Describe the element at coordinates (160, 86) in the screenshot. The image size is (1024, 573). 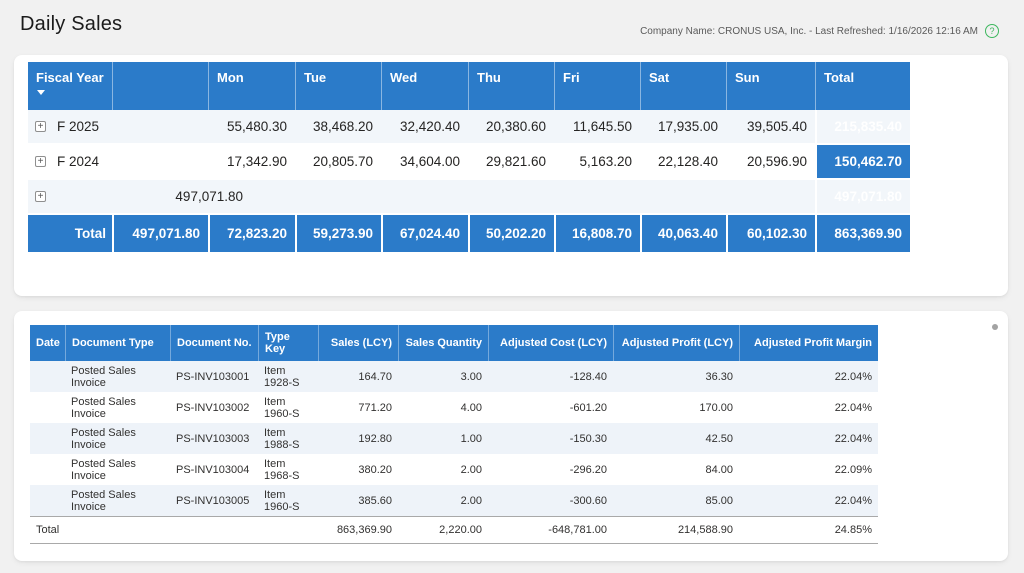
I see `column-header-blank` at that location.